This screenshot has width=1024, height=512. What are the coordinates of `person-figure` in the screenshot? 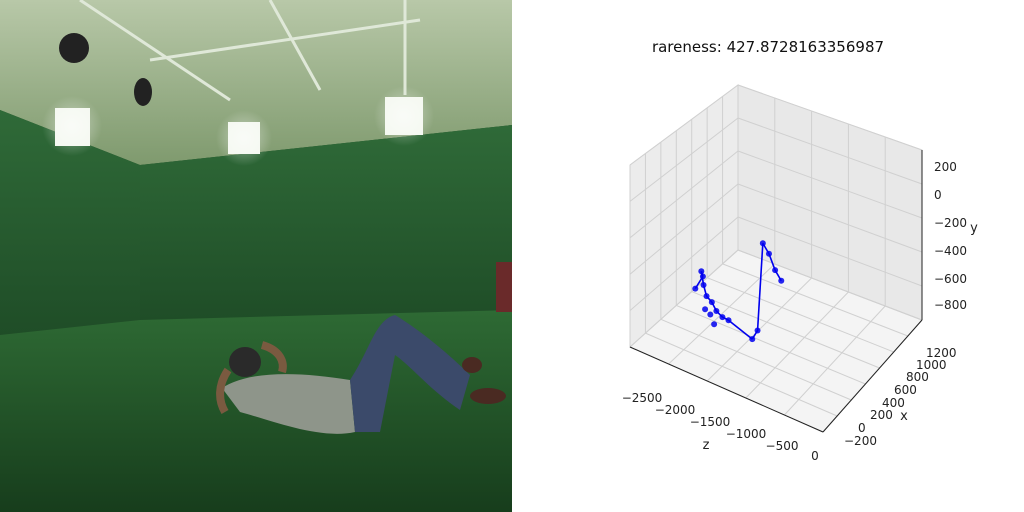 It's located at (361, 374).